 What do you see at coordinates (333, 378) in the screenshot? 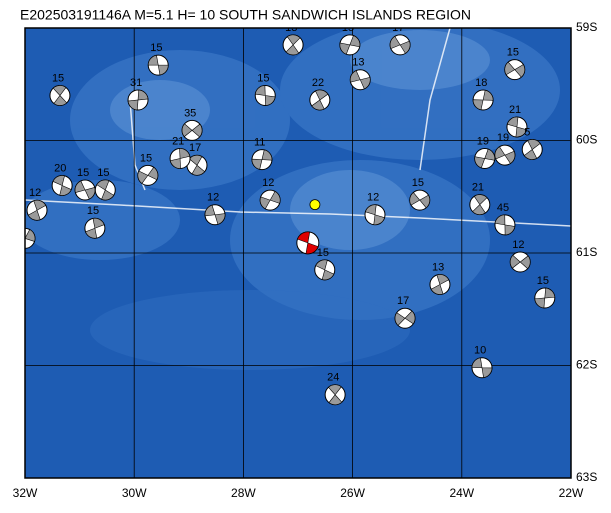
I see `depth-label: 24` at bounding box center [333, 378].